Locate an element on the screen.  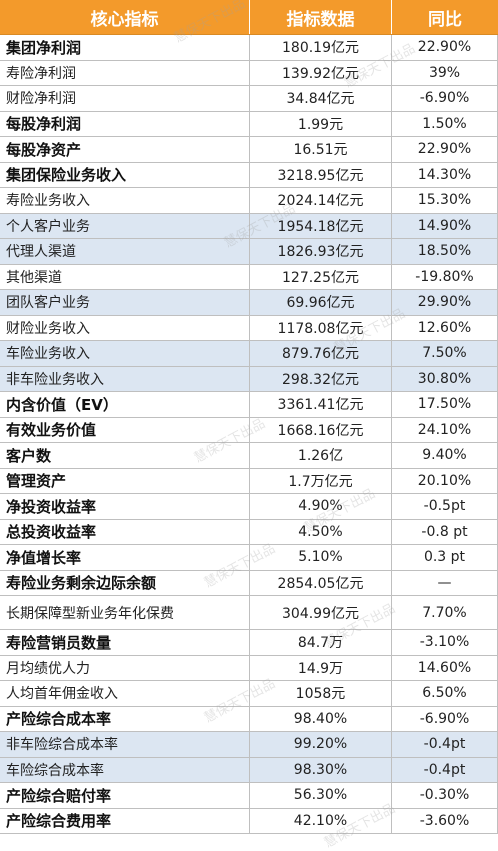
row-value: 1826.93亿元 is located at coordinates (321, 251).